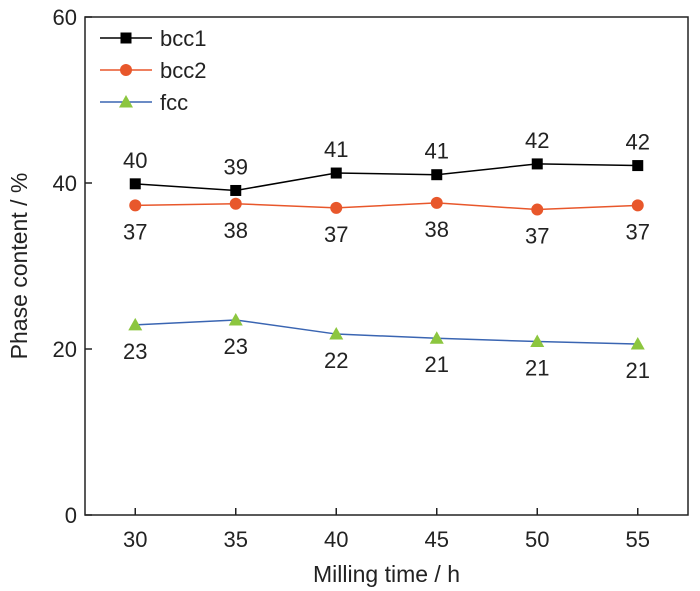  Describe the element at coordinates (386, 177) in the screenshot. I see `series-line-bcc1` at that location.